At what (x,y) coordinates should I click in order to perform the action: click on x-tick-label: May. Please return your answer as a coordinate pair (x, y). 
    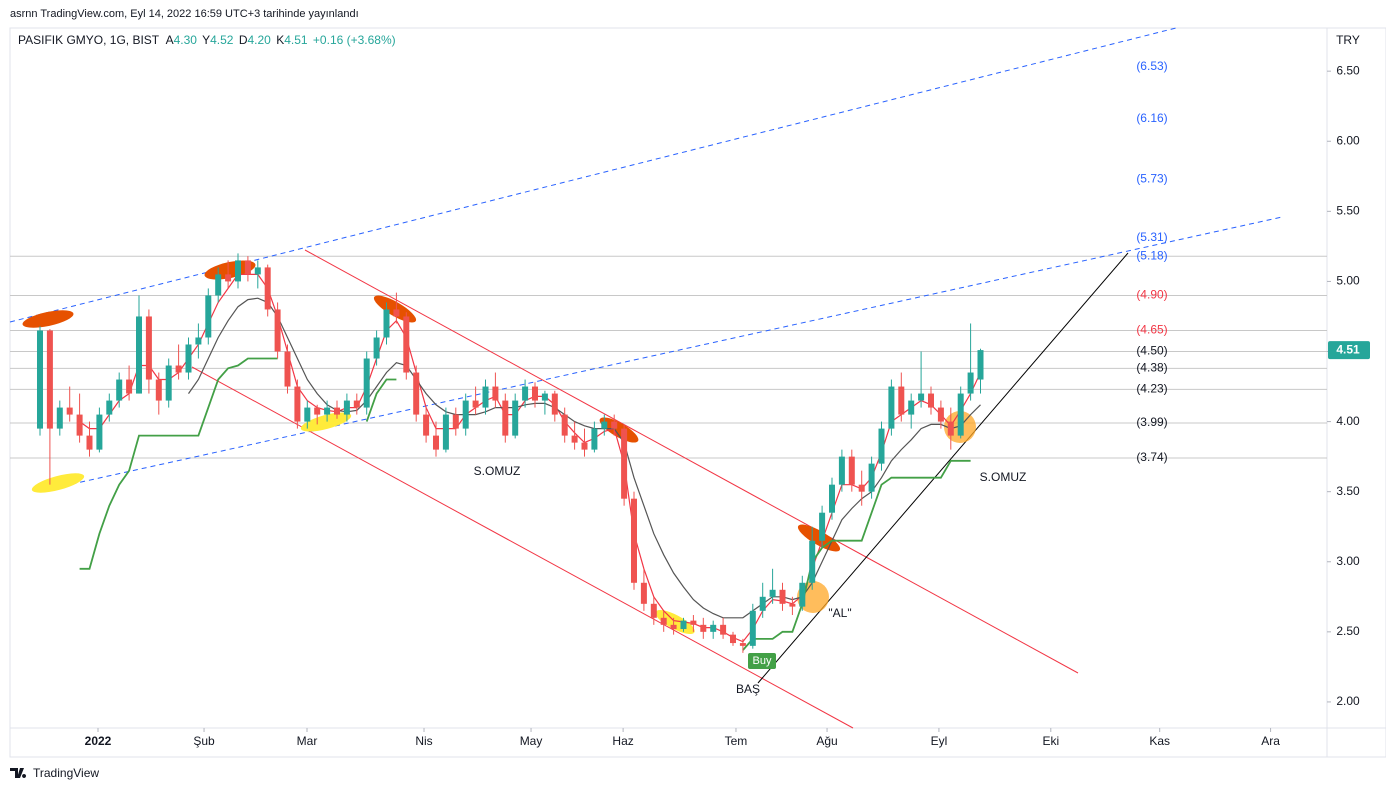
    Looking at the image, I should click on (531, 741).